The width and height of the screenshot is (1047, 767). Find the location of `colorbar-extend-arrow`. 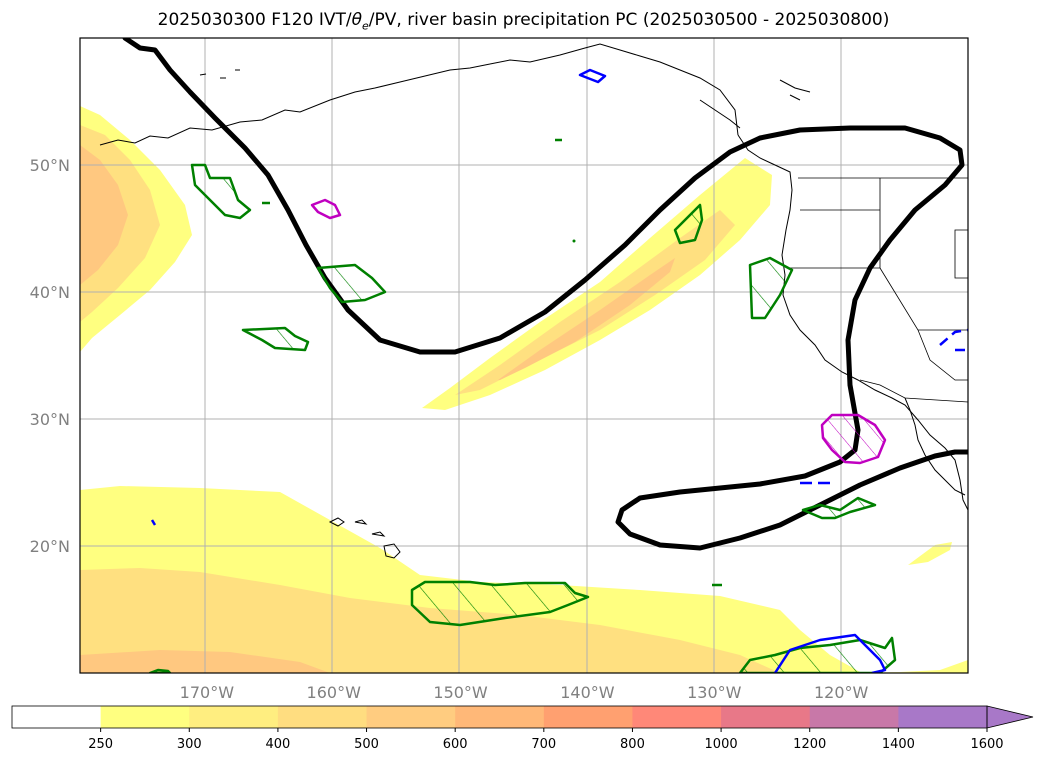

colorbar-extend-arrow is located at coordinates (1010, 717).